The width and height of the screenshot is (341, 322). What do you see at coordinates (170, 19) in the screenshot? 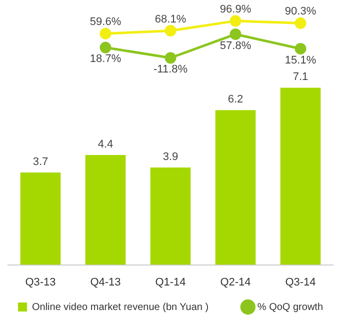
I see `data-label: 68.1%` at bounding box center [170, 19].